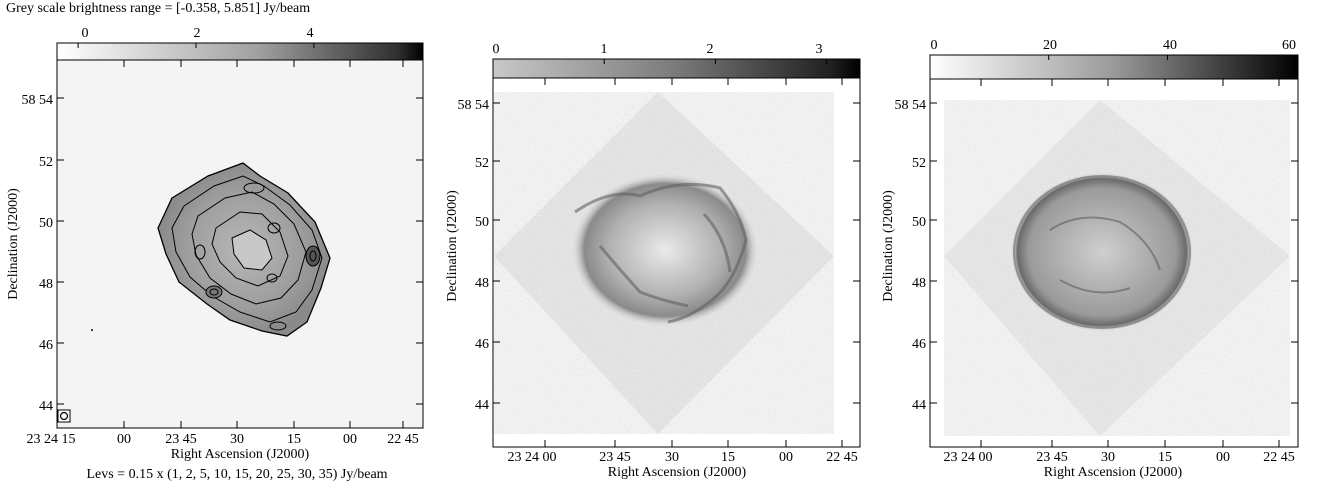 This screenshot has height=489, width=1321. I want to click on colorbar-radio, so click(240, 51).